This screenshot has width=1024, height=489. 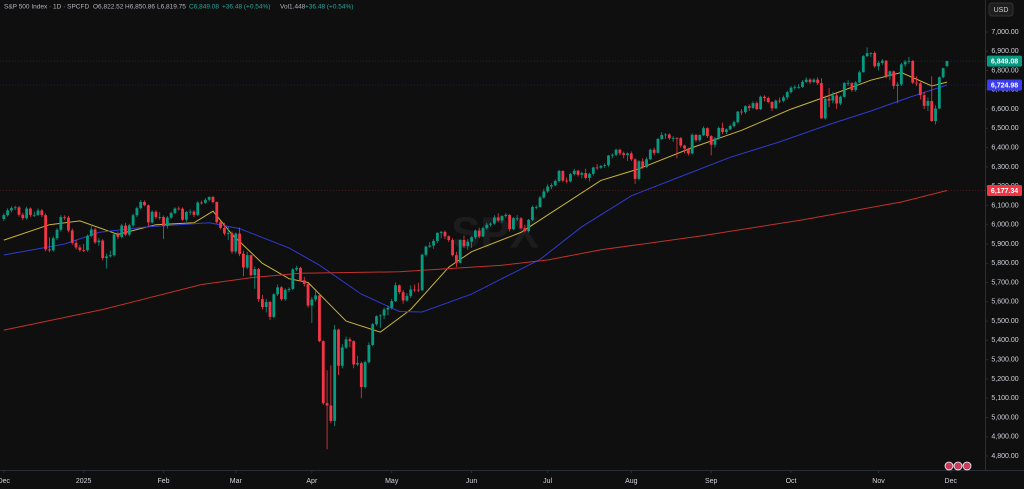 What do you see at coordinates (1004, 263) in the screenshot?
I see `y-tick-label: 5,800.00` at bounding box center [1004, 263].